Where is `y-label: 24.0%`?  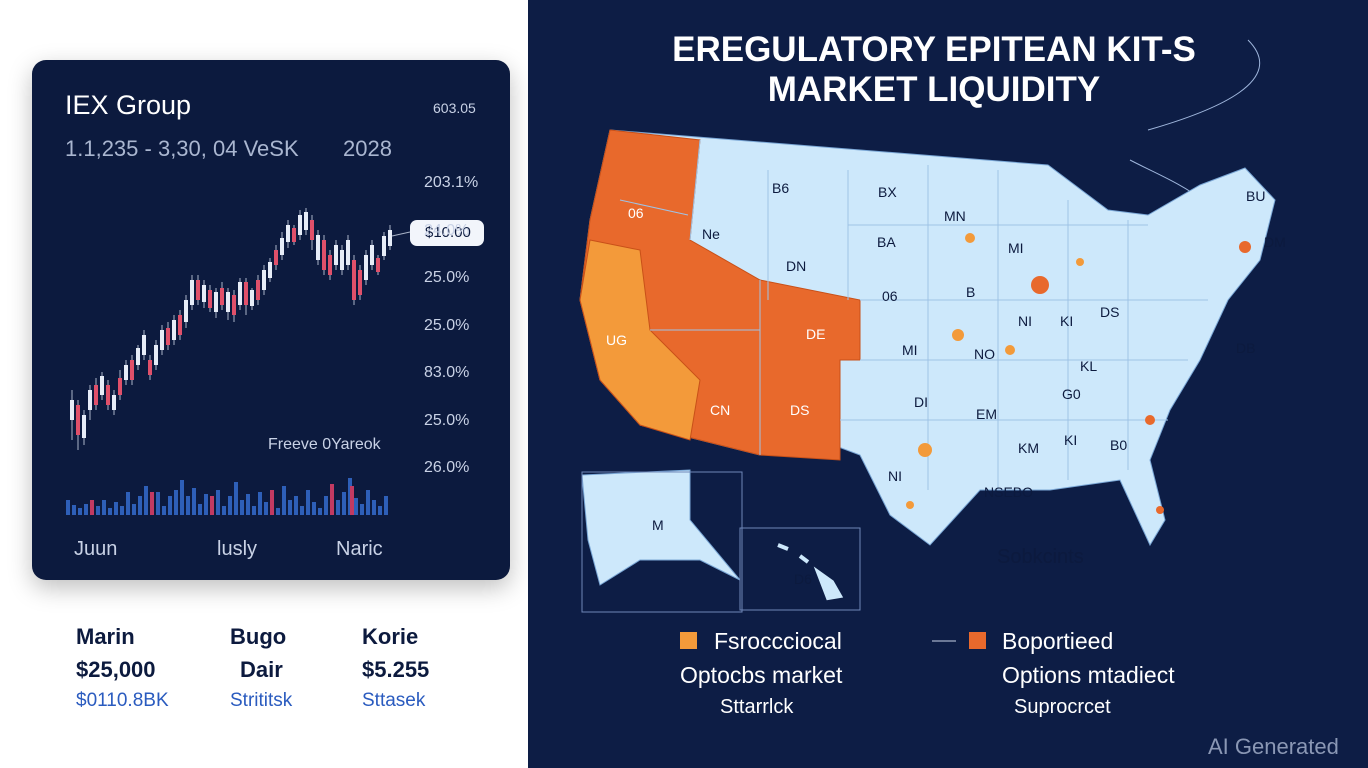
y-label: 24.0% is located at coordinates (447, 230).